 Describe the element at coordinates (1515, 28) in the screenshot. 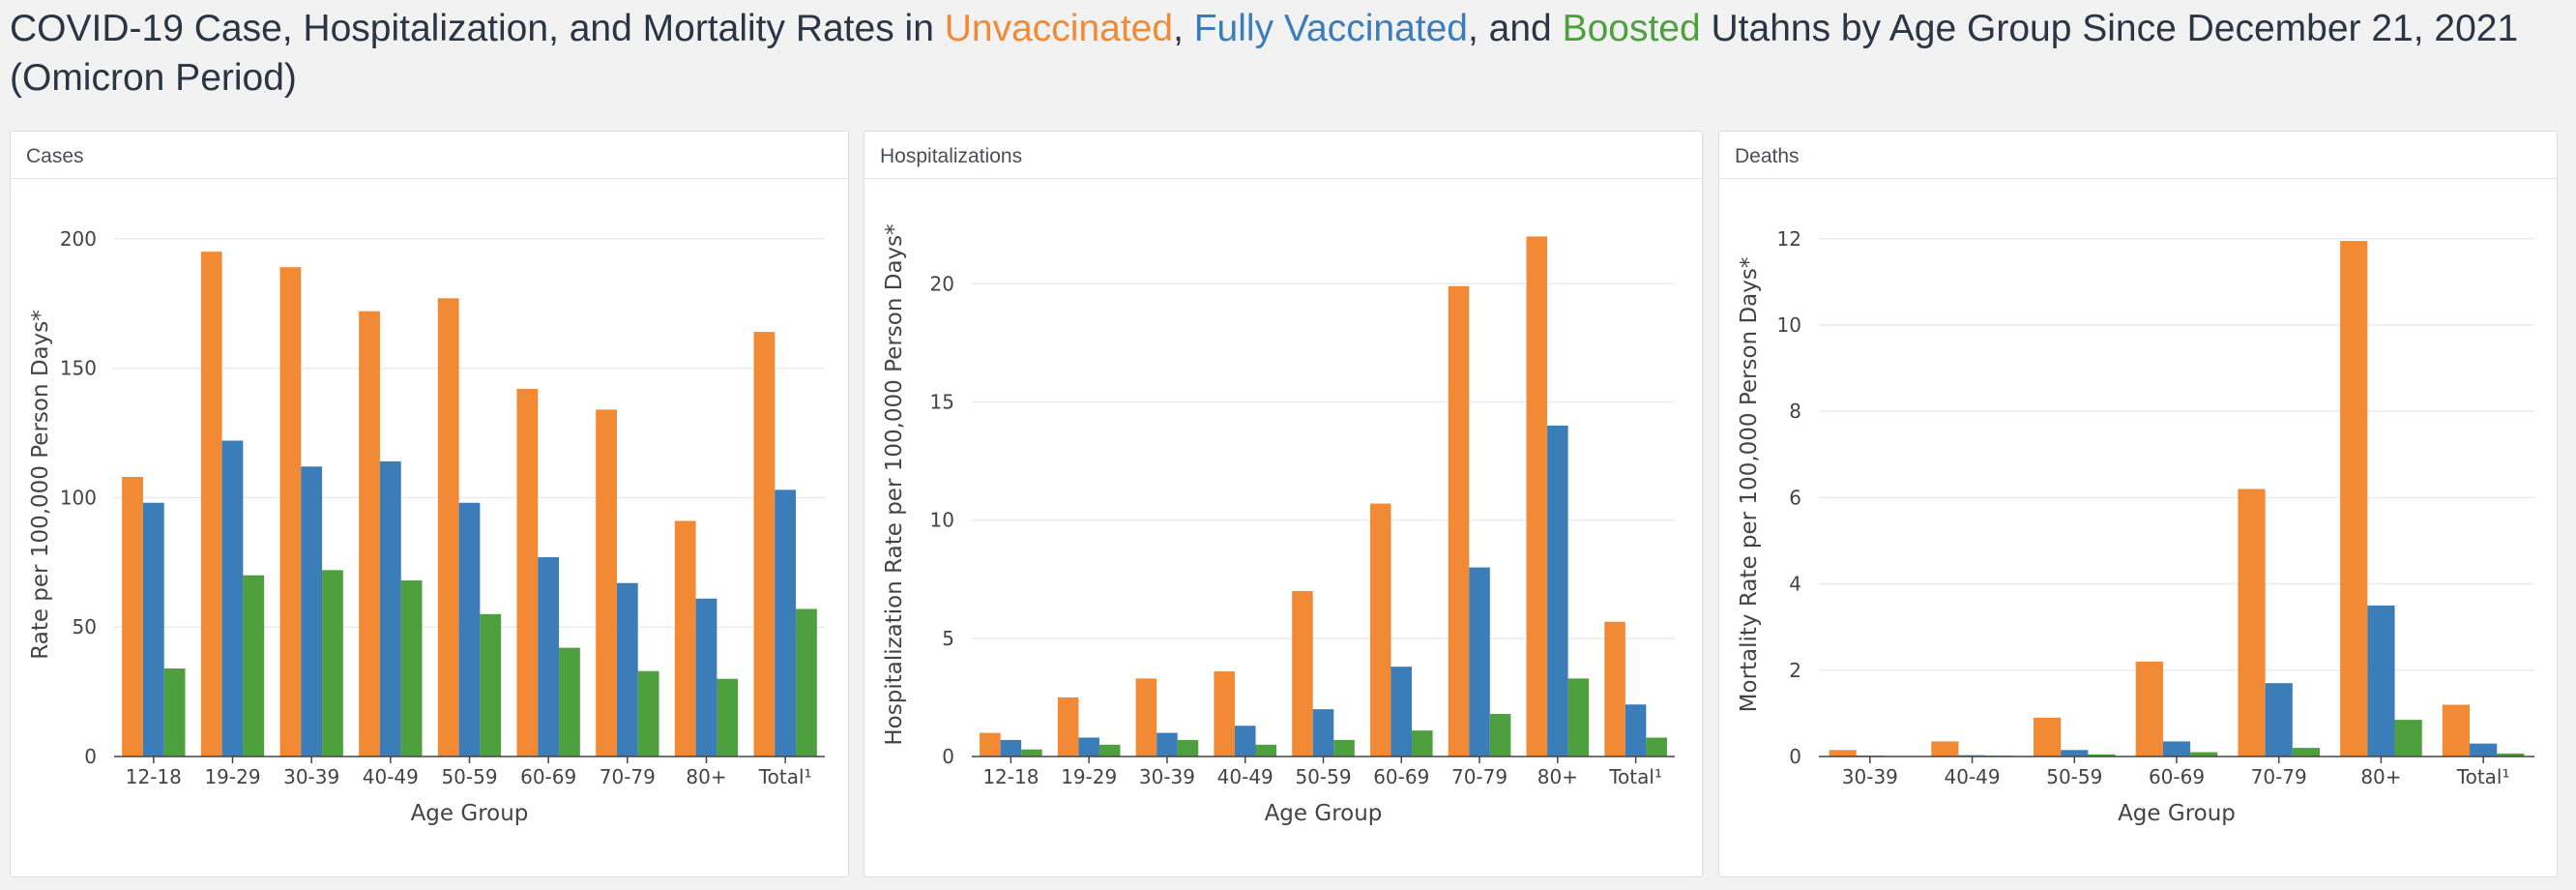

I see `title-sep2: , and` at that location.